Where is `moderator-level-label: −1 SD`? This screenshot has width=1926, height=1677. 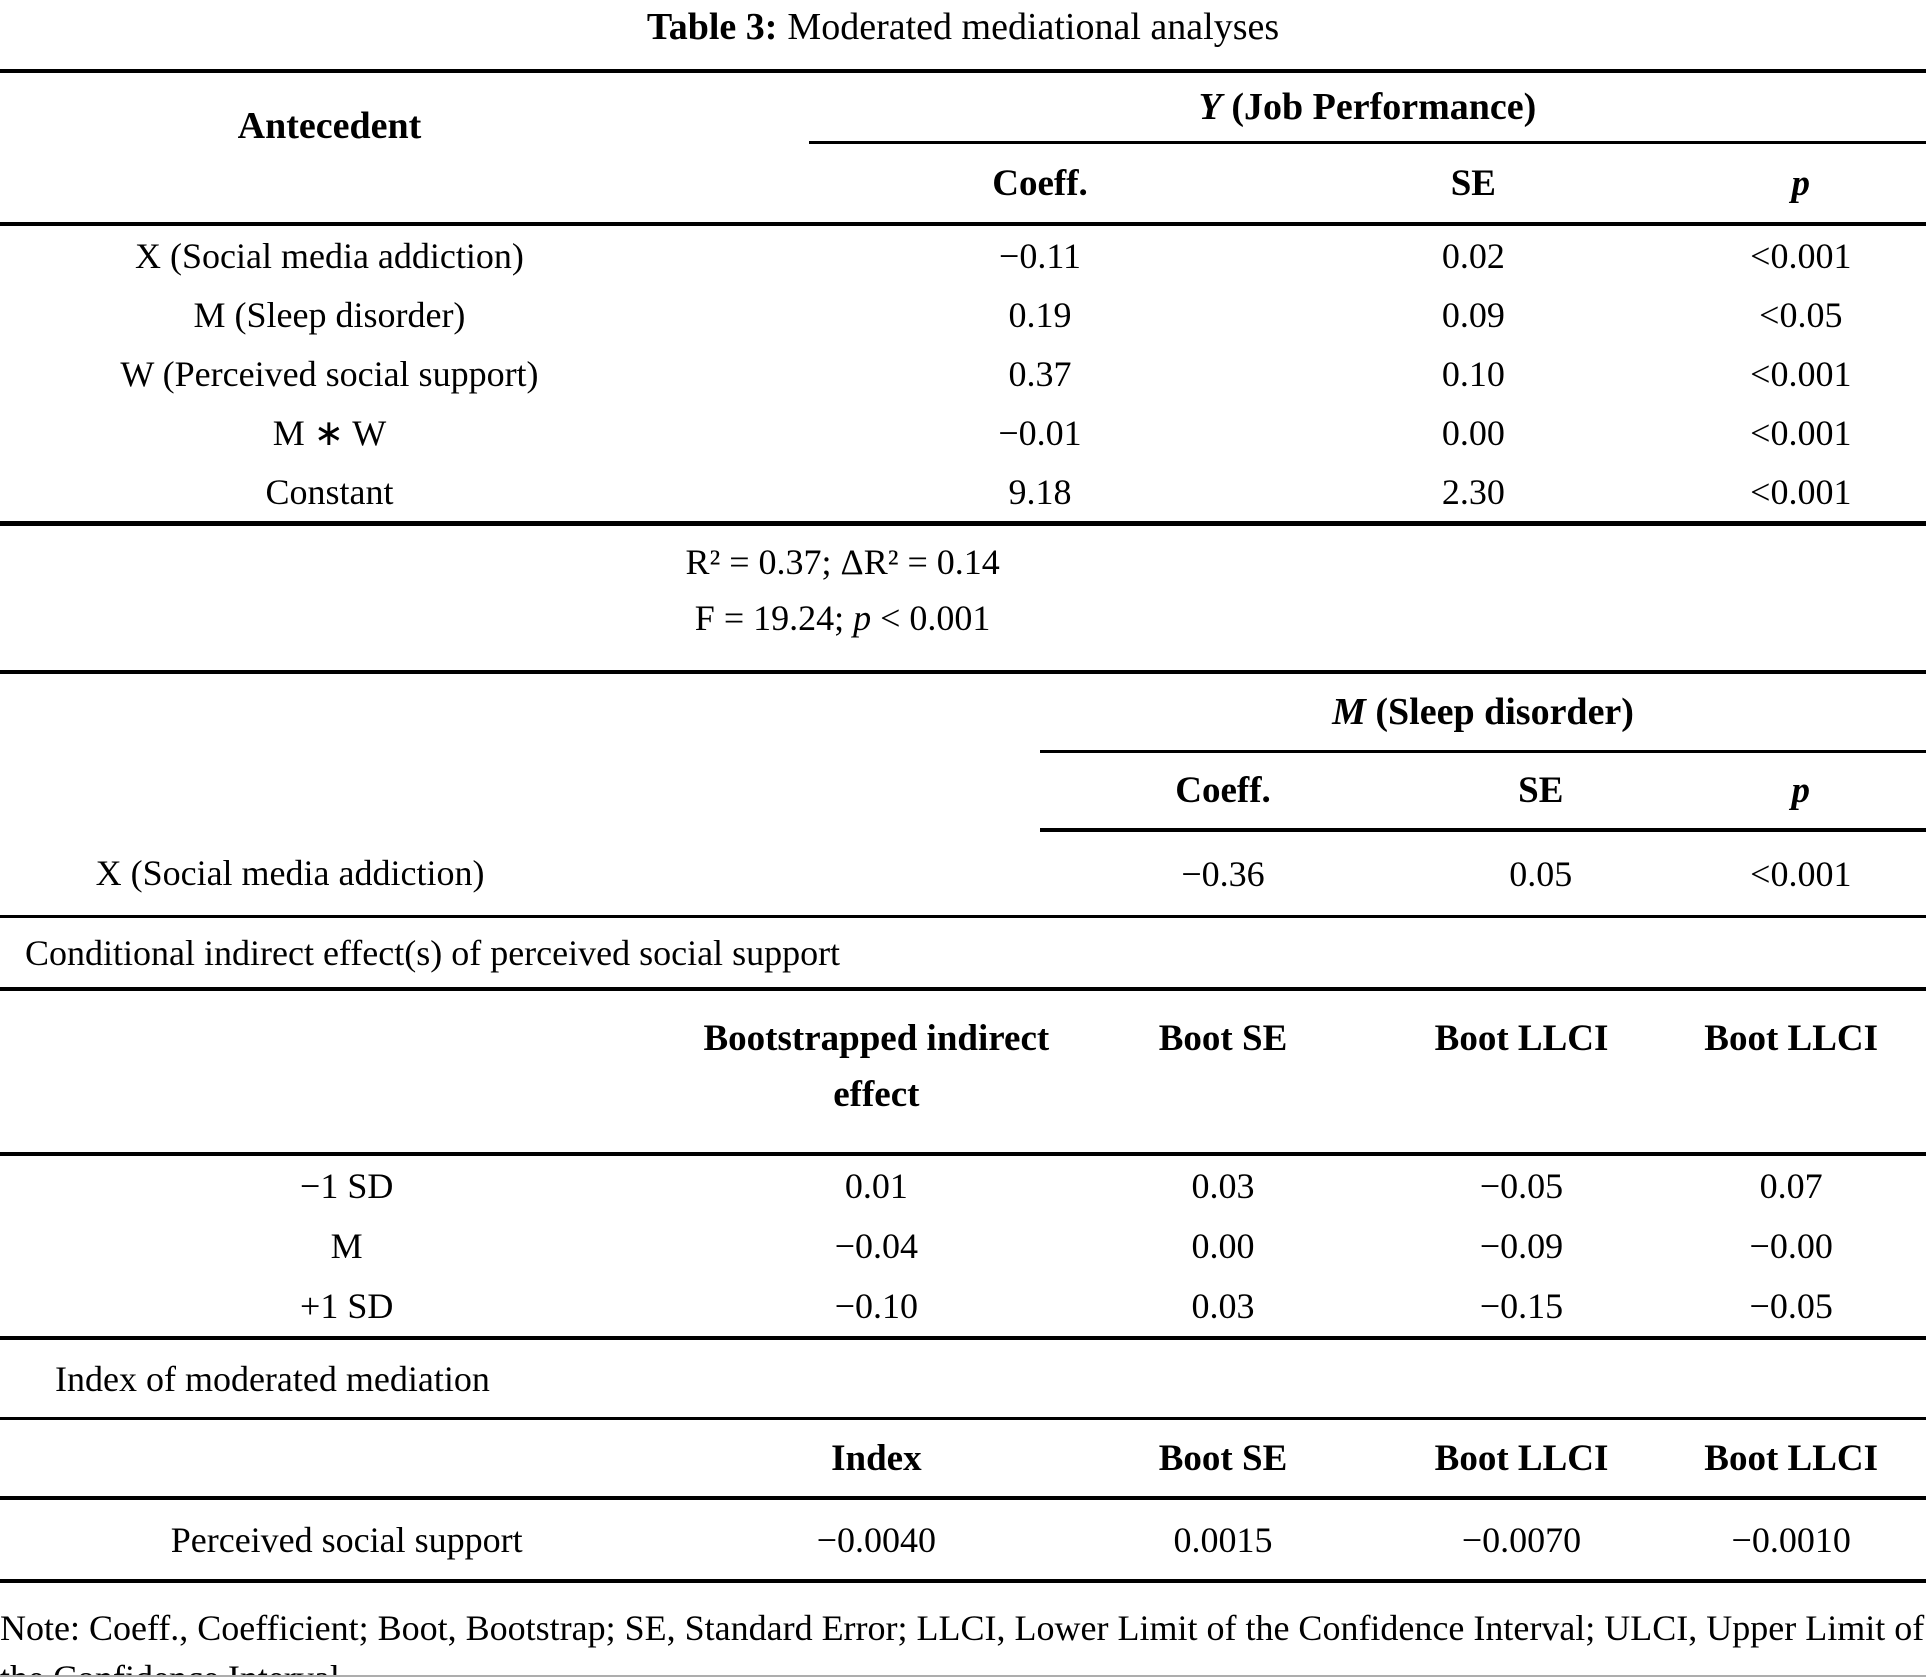
moderator-level-label: −1 SD is located at coordinates (347, 1186).